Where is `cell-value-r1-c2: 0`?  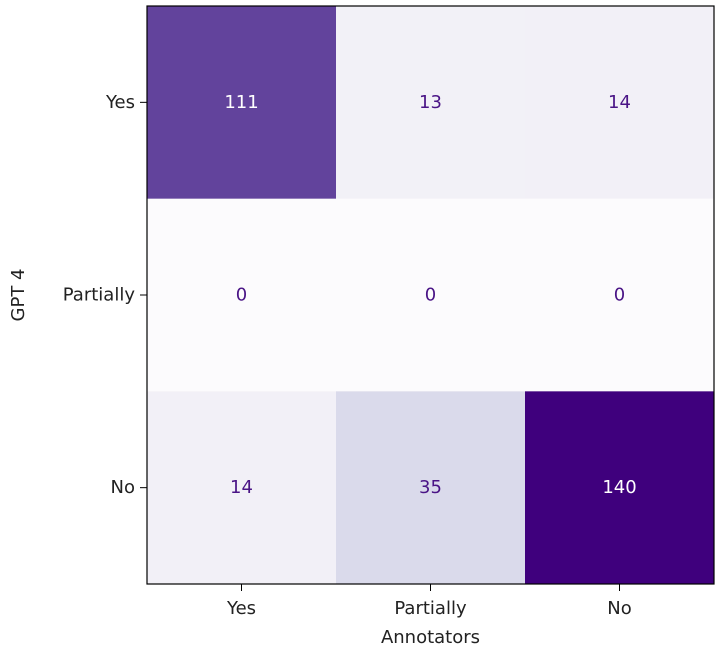 cell-value-r1-c2: 0 is located at coordinates (619, 295).